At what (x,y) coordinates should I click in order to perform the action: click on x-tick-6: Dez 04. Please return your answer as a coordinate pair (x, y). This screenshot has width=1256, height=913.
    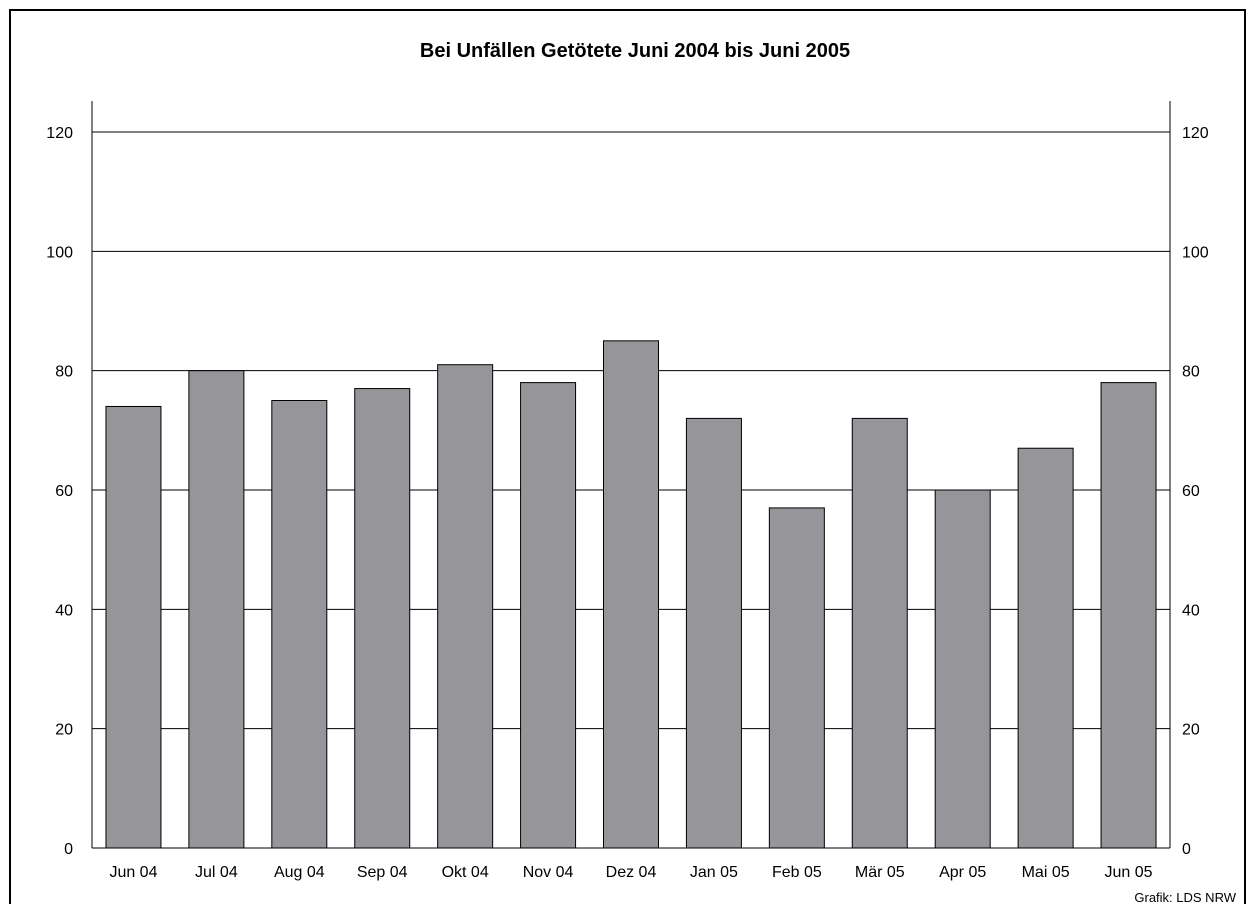
    Looking at the image, I should click on (631, 872).